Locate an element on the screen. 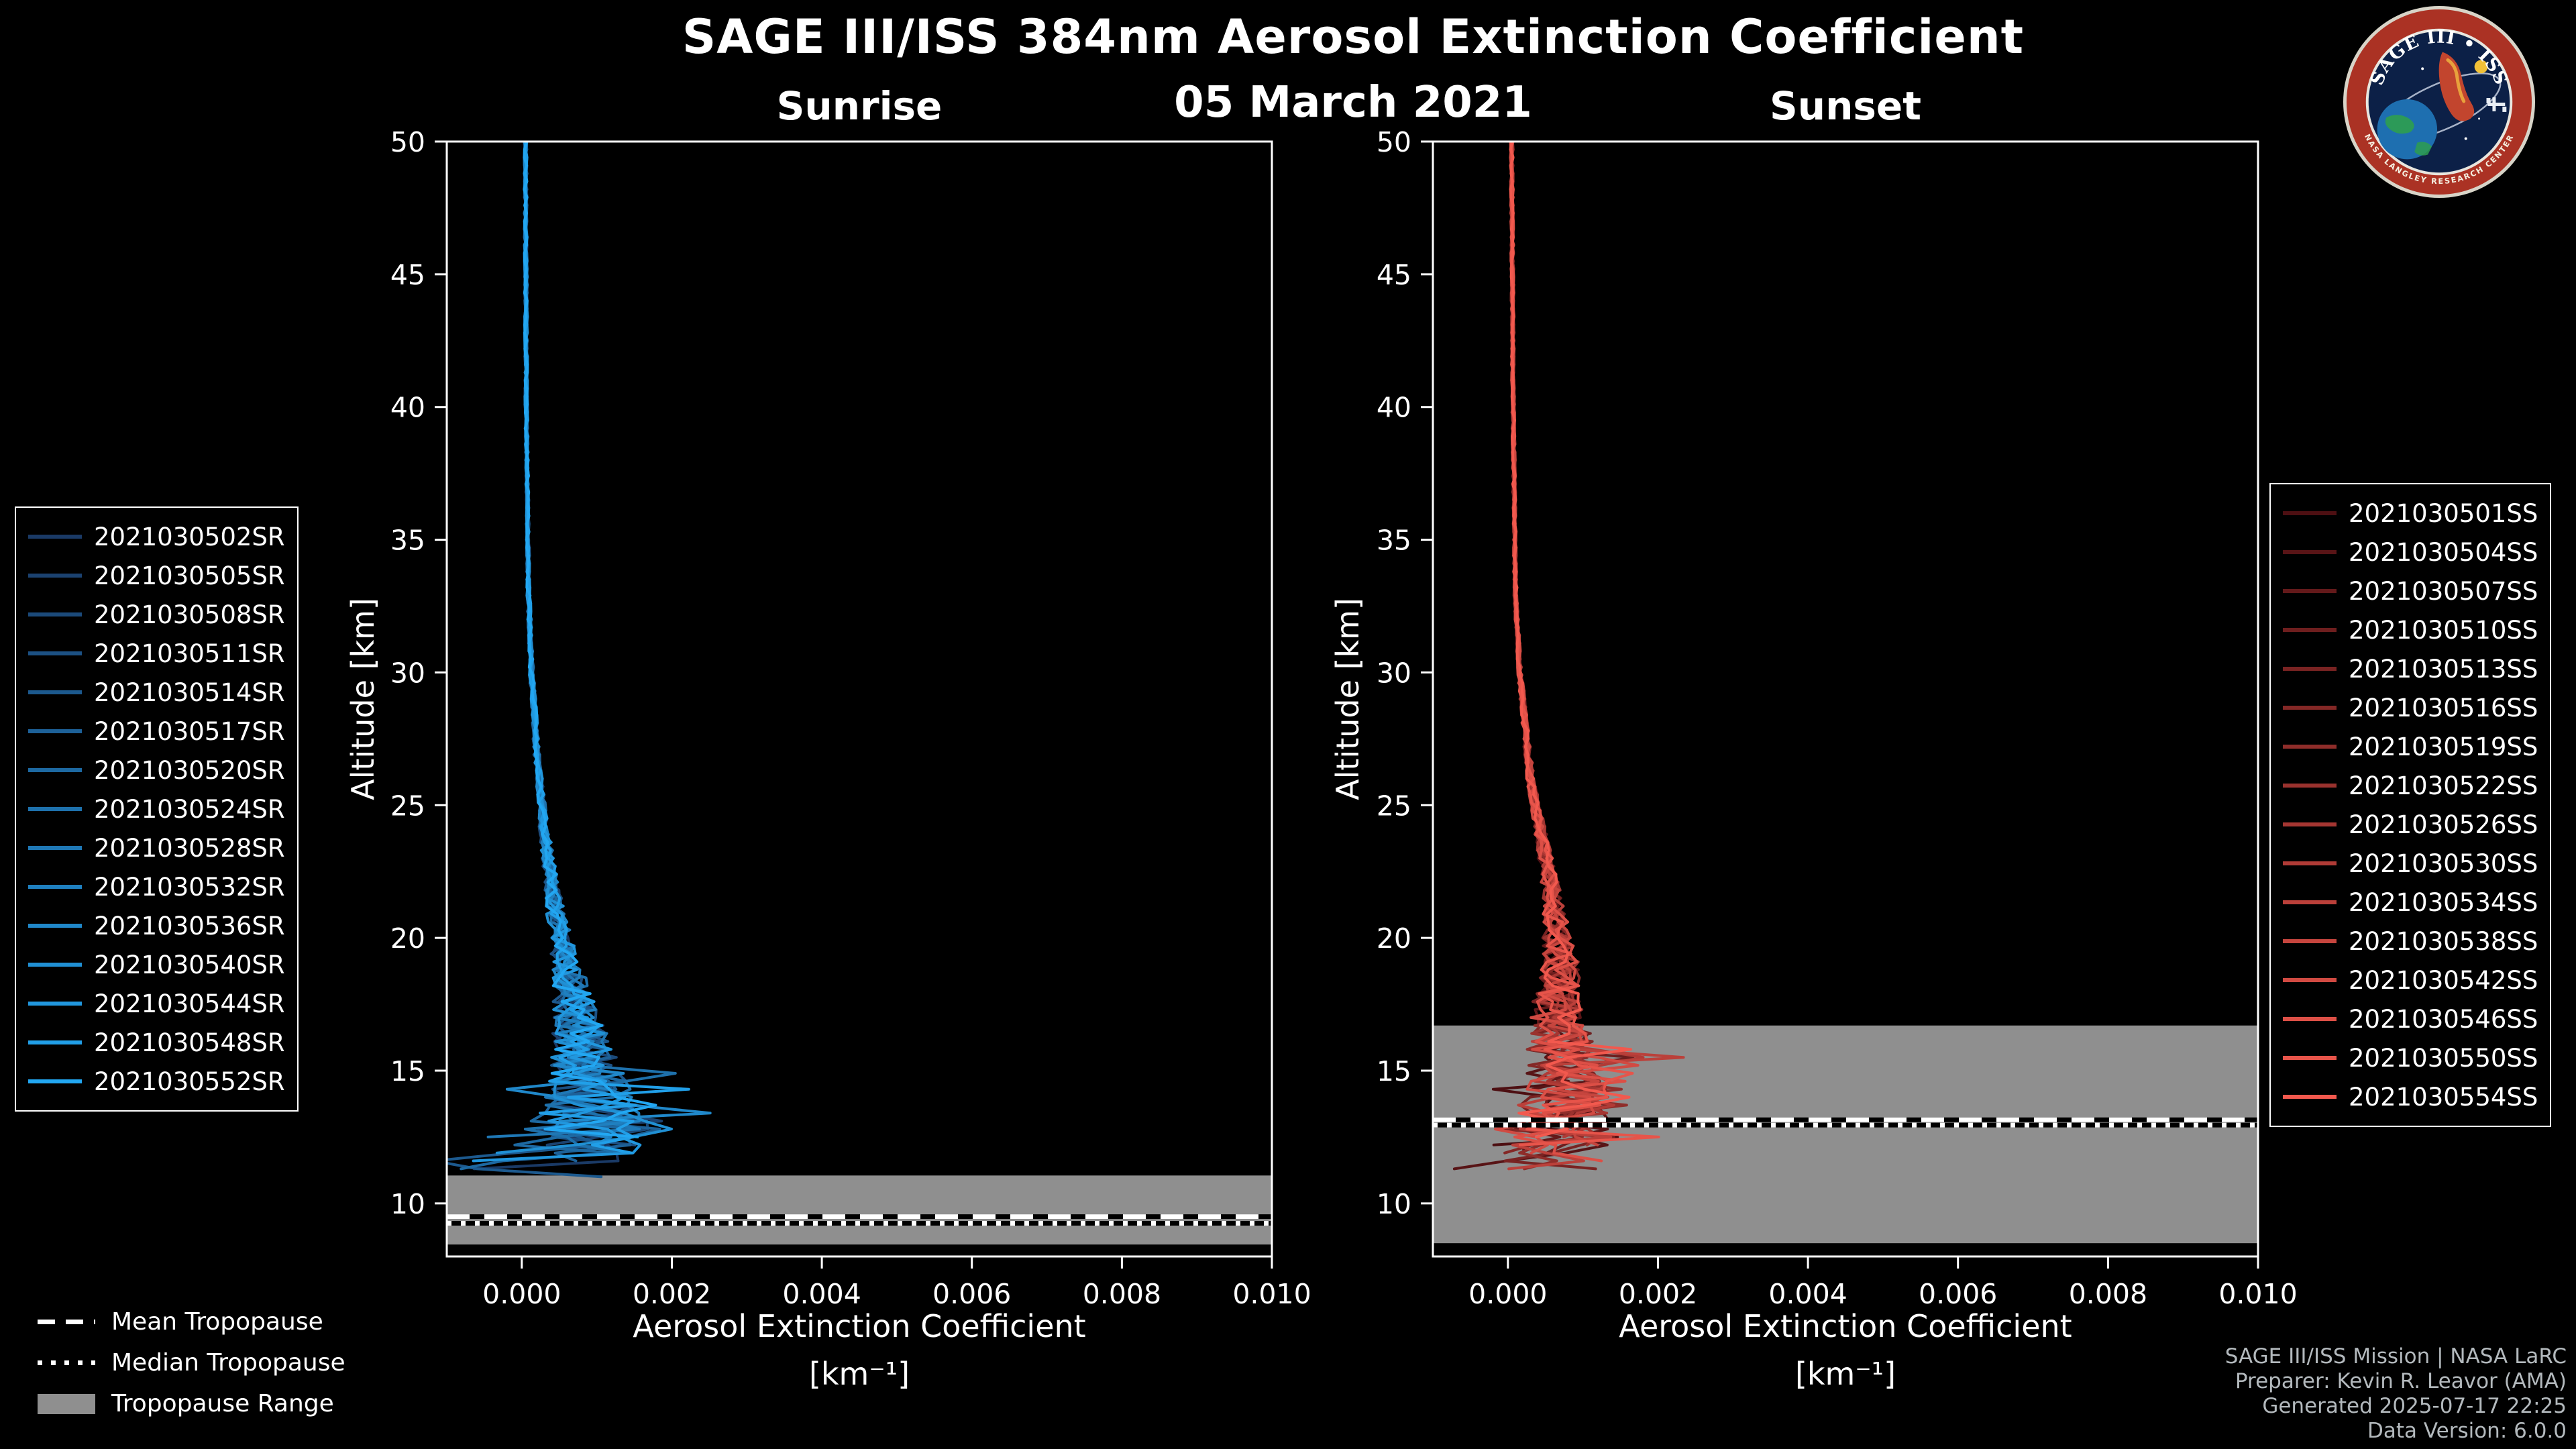  legend-item: 2021030536SR is located at coordinates (156, 925).